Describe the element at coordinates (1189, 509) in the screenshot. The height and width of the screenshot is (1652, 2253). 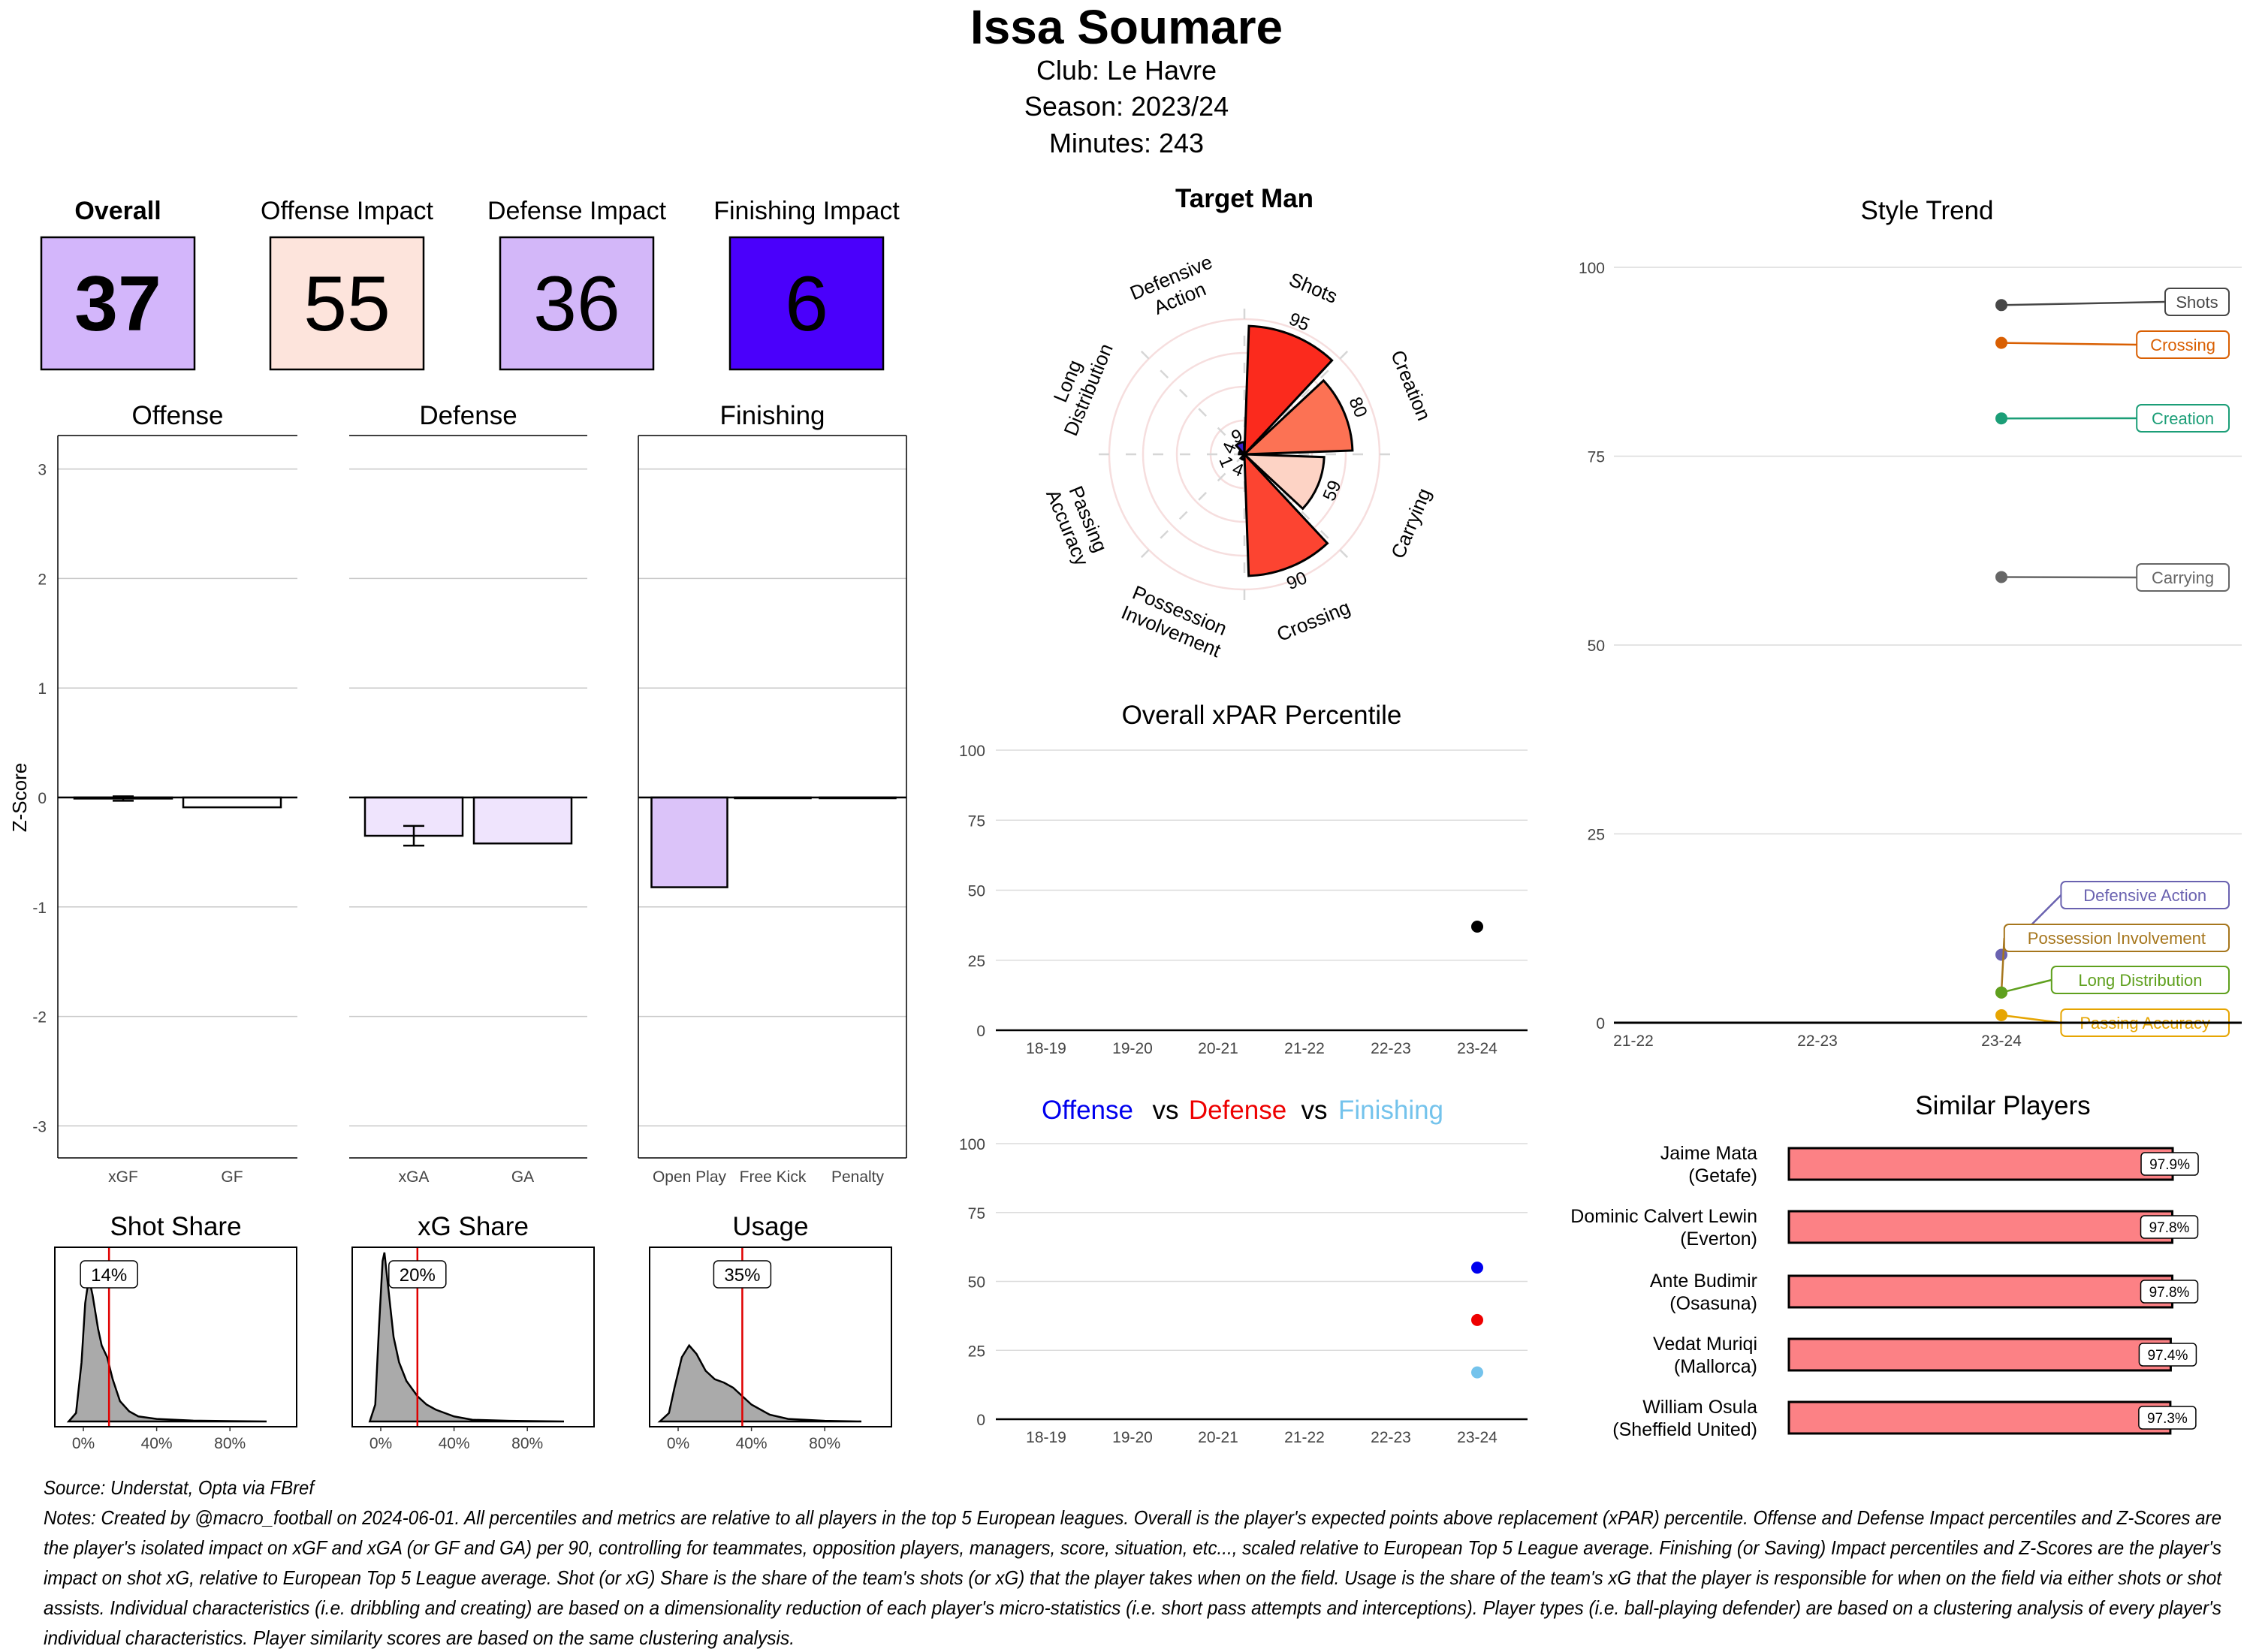
I see `grid-spoke` at that location.